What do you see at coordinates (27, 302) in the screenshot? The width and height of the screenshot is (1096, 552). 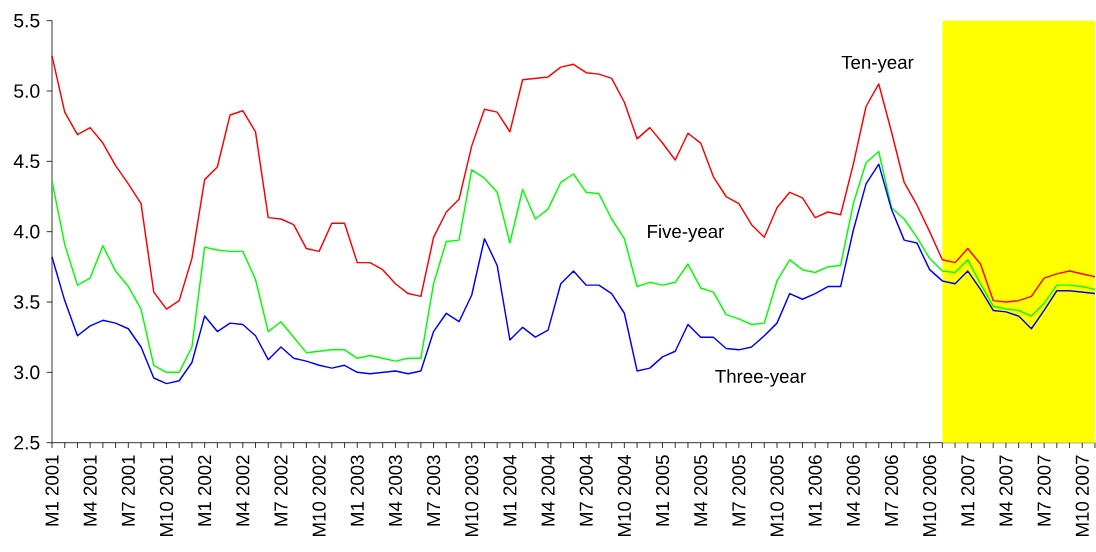 I see `y-tick-label: 3.5` at bounding box center [27, 302].